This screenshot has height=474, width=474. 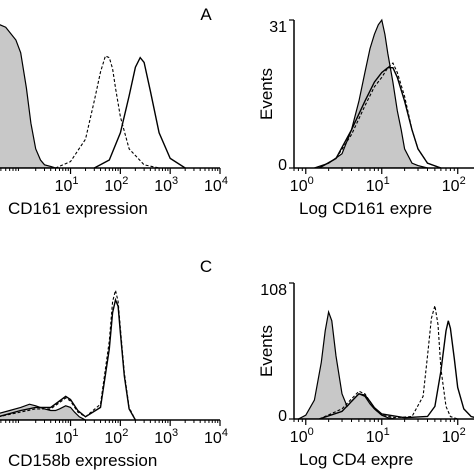 I want to click on x-axis-label: CD161 expression, so click(x=78, y=208).